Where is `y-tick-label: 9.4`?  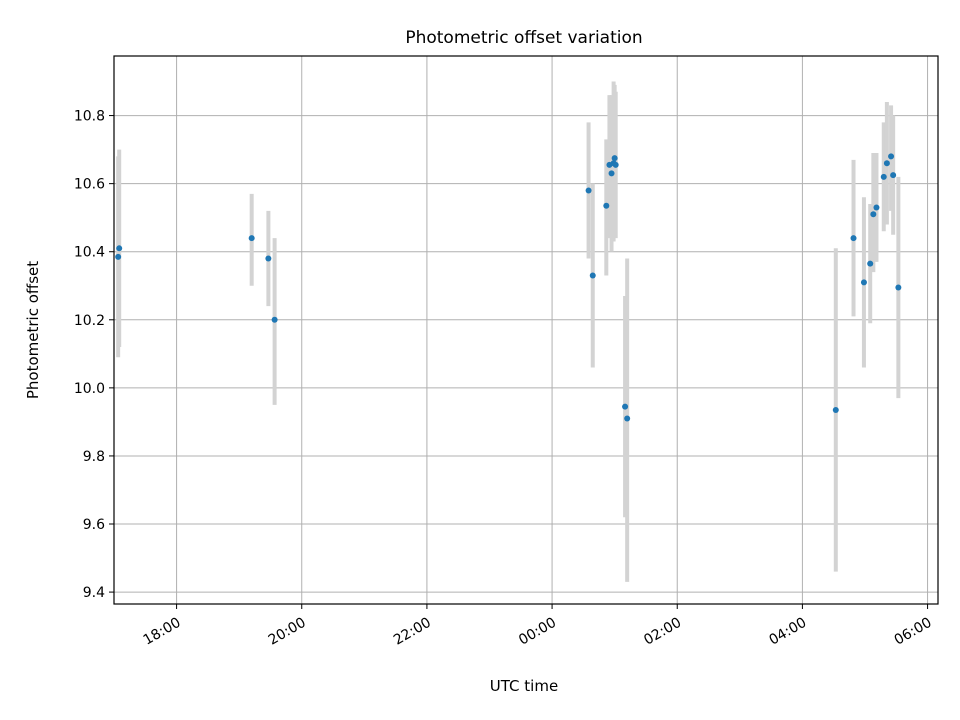 y-tick-label: 9.4 is located at coordinates (94, 593).